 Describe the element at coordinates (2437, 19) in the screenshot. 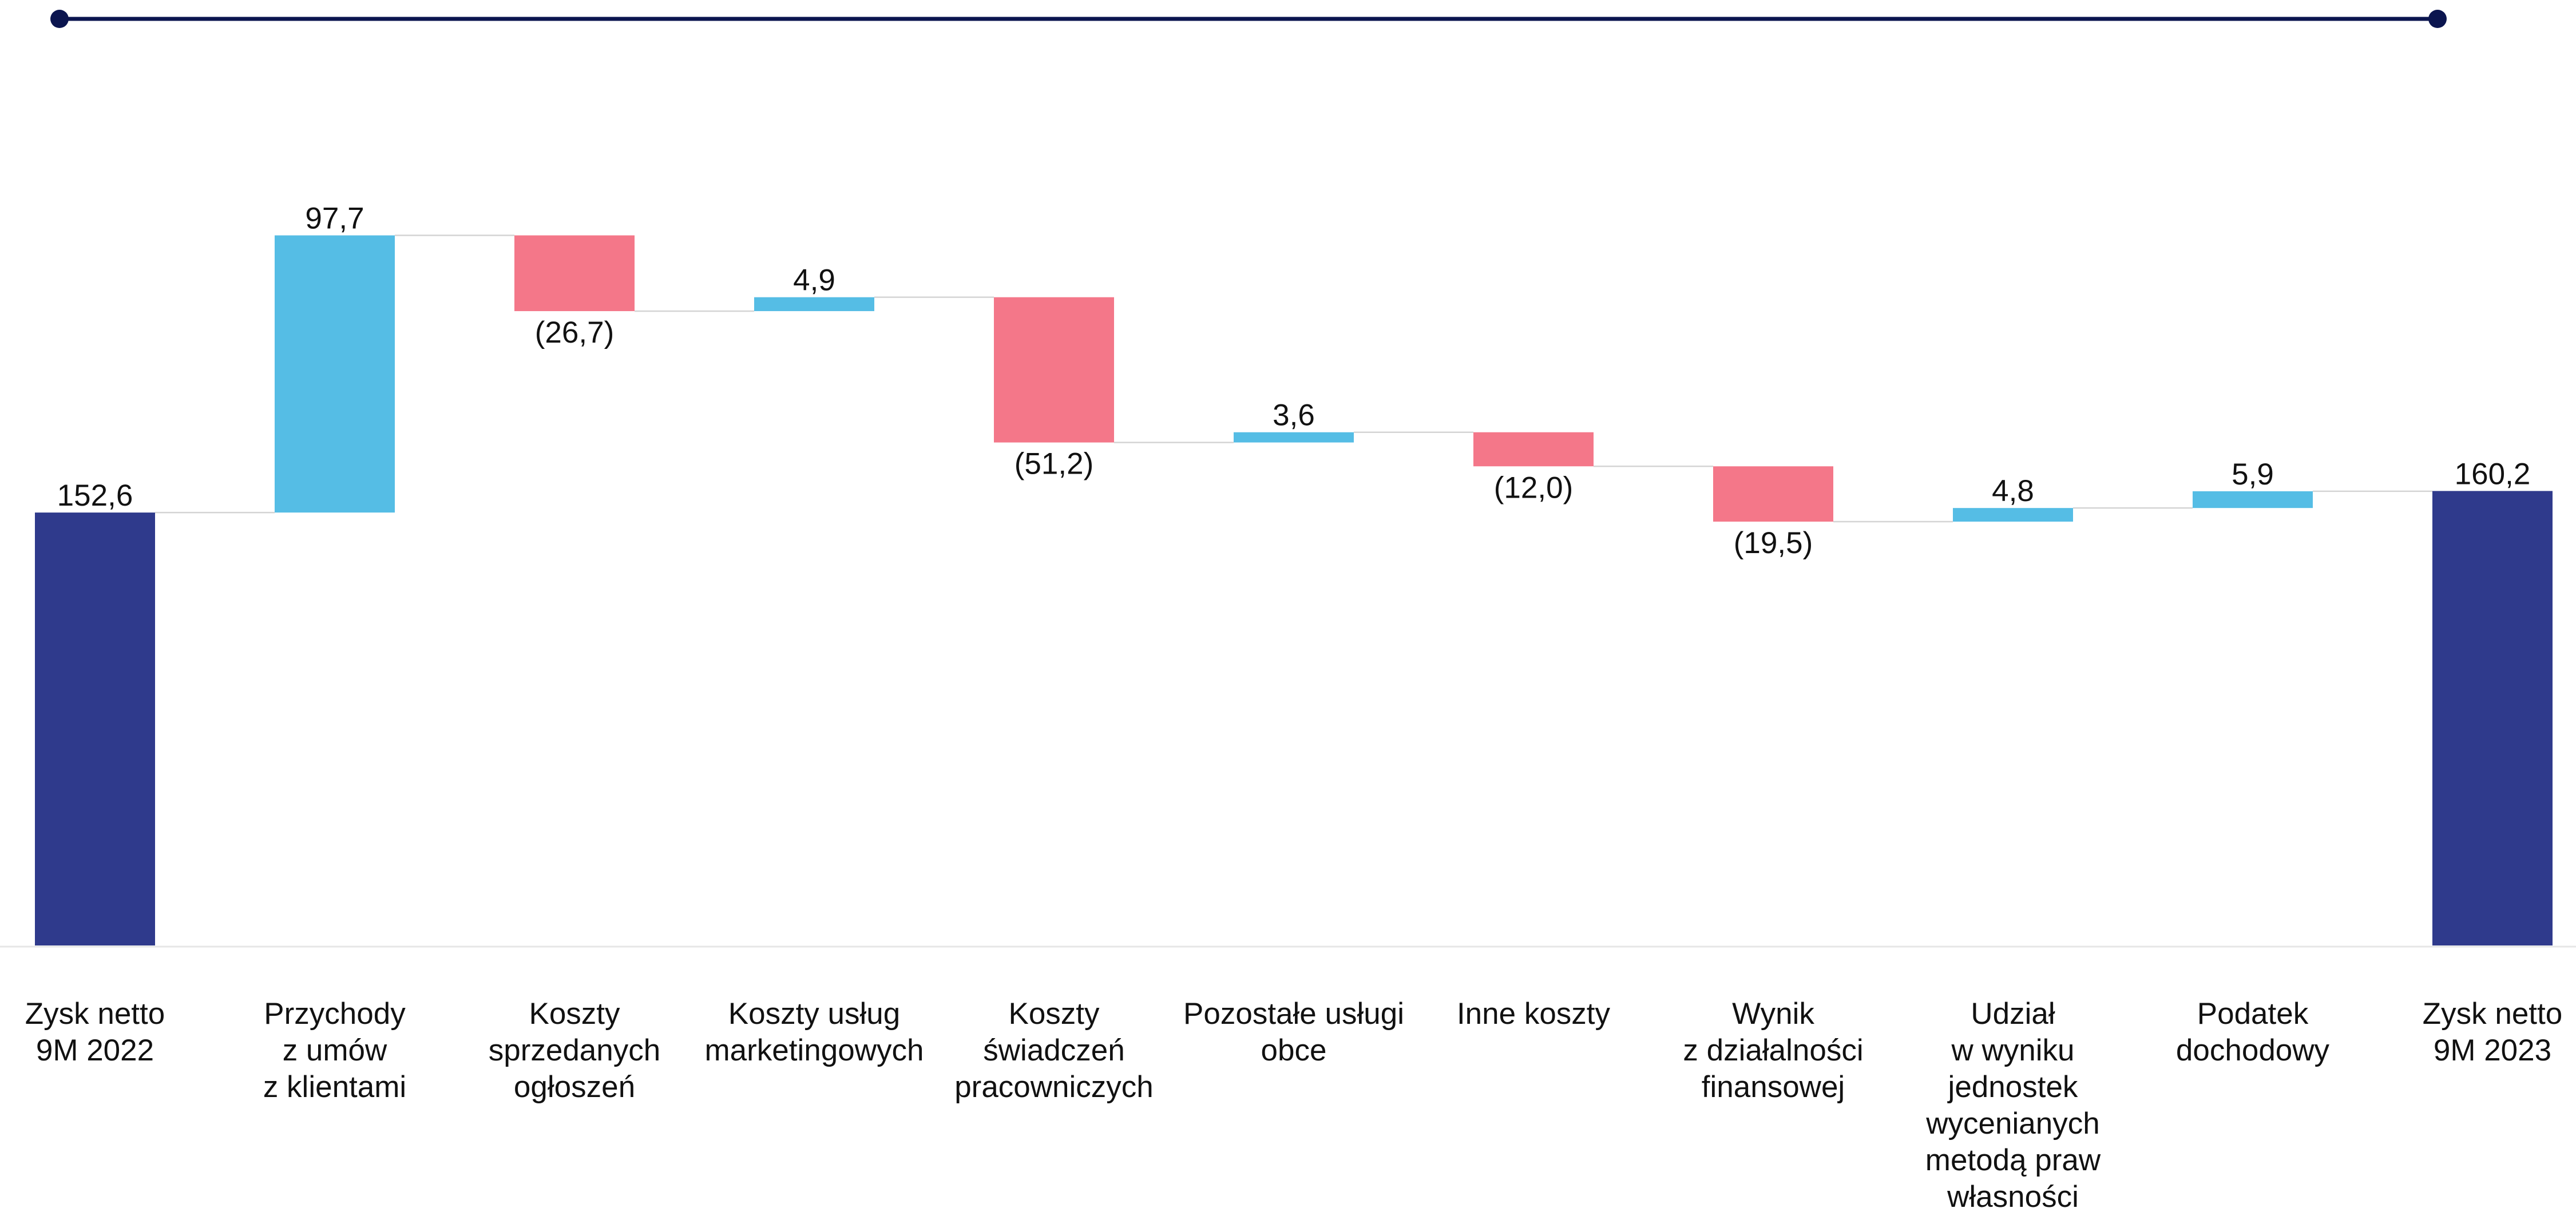

I see `frame-dot-right` at that location.